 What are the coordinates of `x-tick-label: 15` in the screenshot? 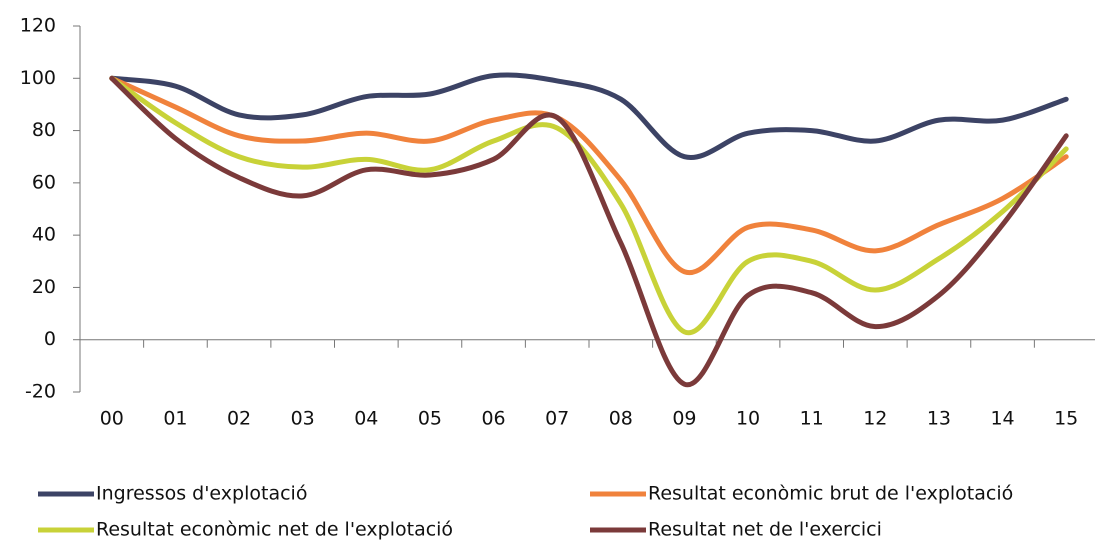 It's located at (1066, 419).